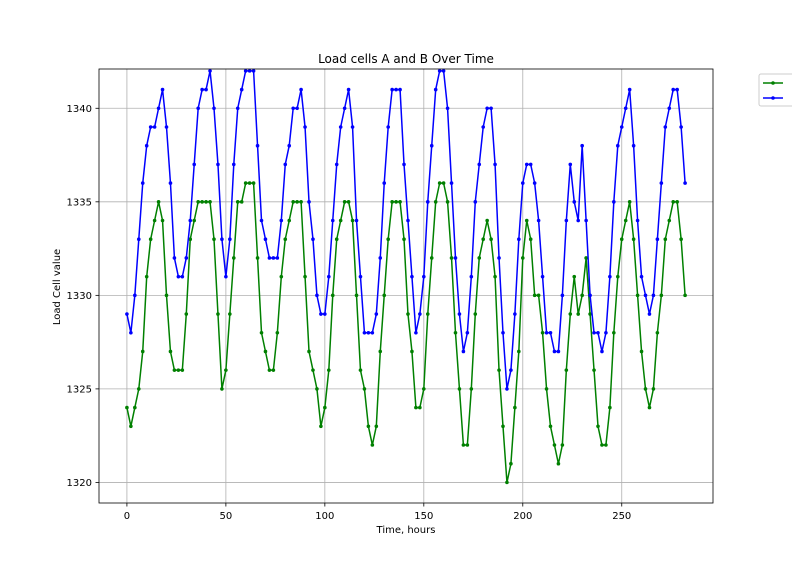 The width and height of the screenshot is (792, 576). Describe the element at coordinates (423, 516) in the screenshot. I see `x-tick-label: 150` at that location.